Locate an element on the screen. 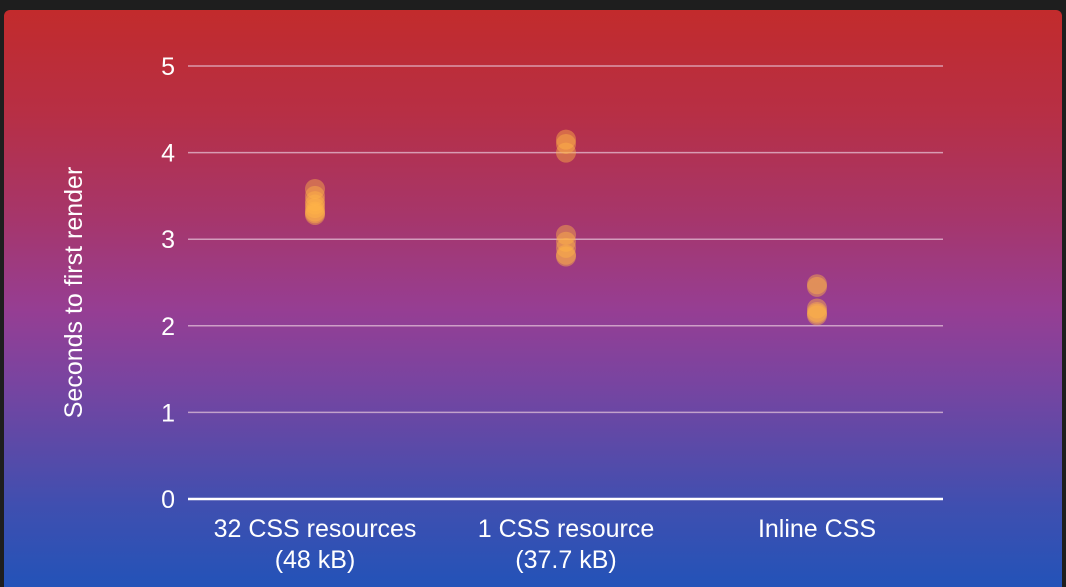 The width and height of the screenshot is (1066, 587). y-tick-label: 4 is located at coordinates (168, 154).